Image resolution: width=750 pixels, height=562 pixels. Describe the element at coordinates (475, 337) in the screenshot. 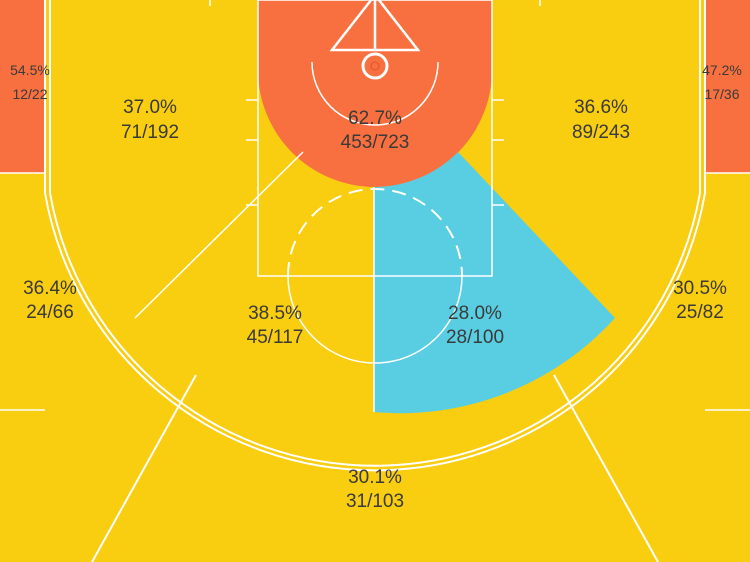

I see `zone-made-attempts: 28/100` at that location.